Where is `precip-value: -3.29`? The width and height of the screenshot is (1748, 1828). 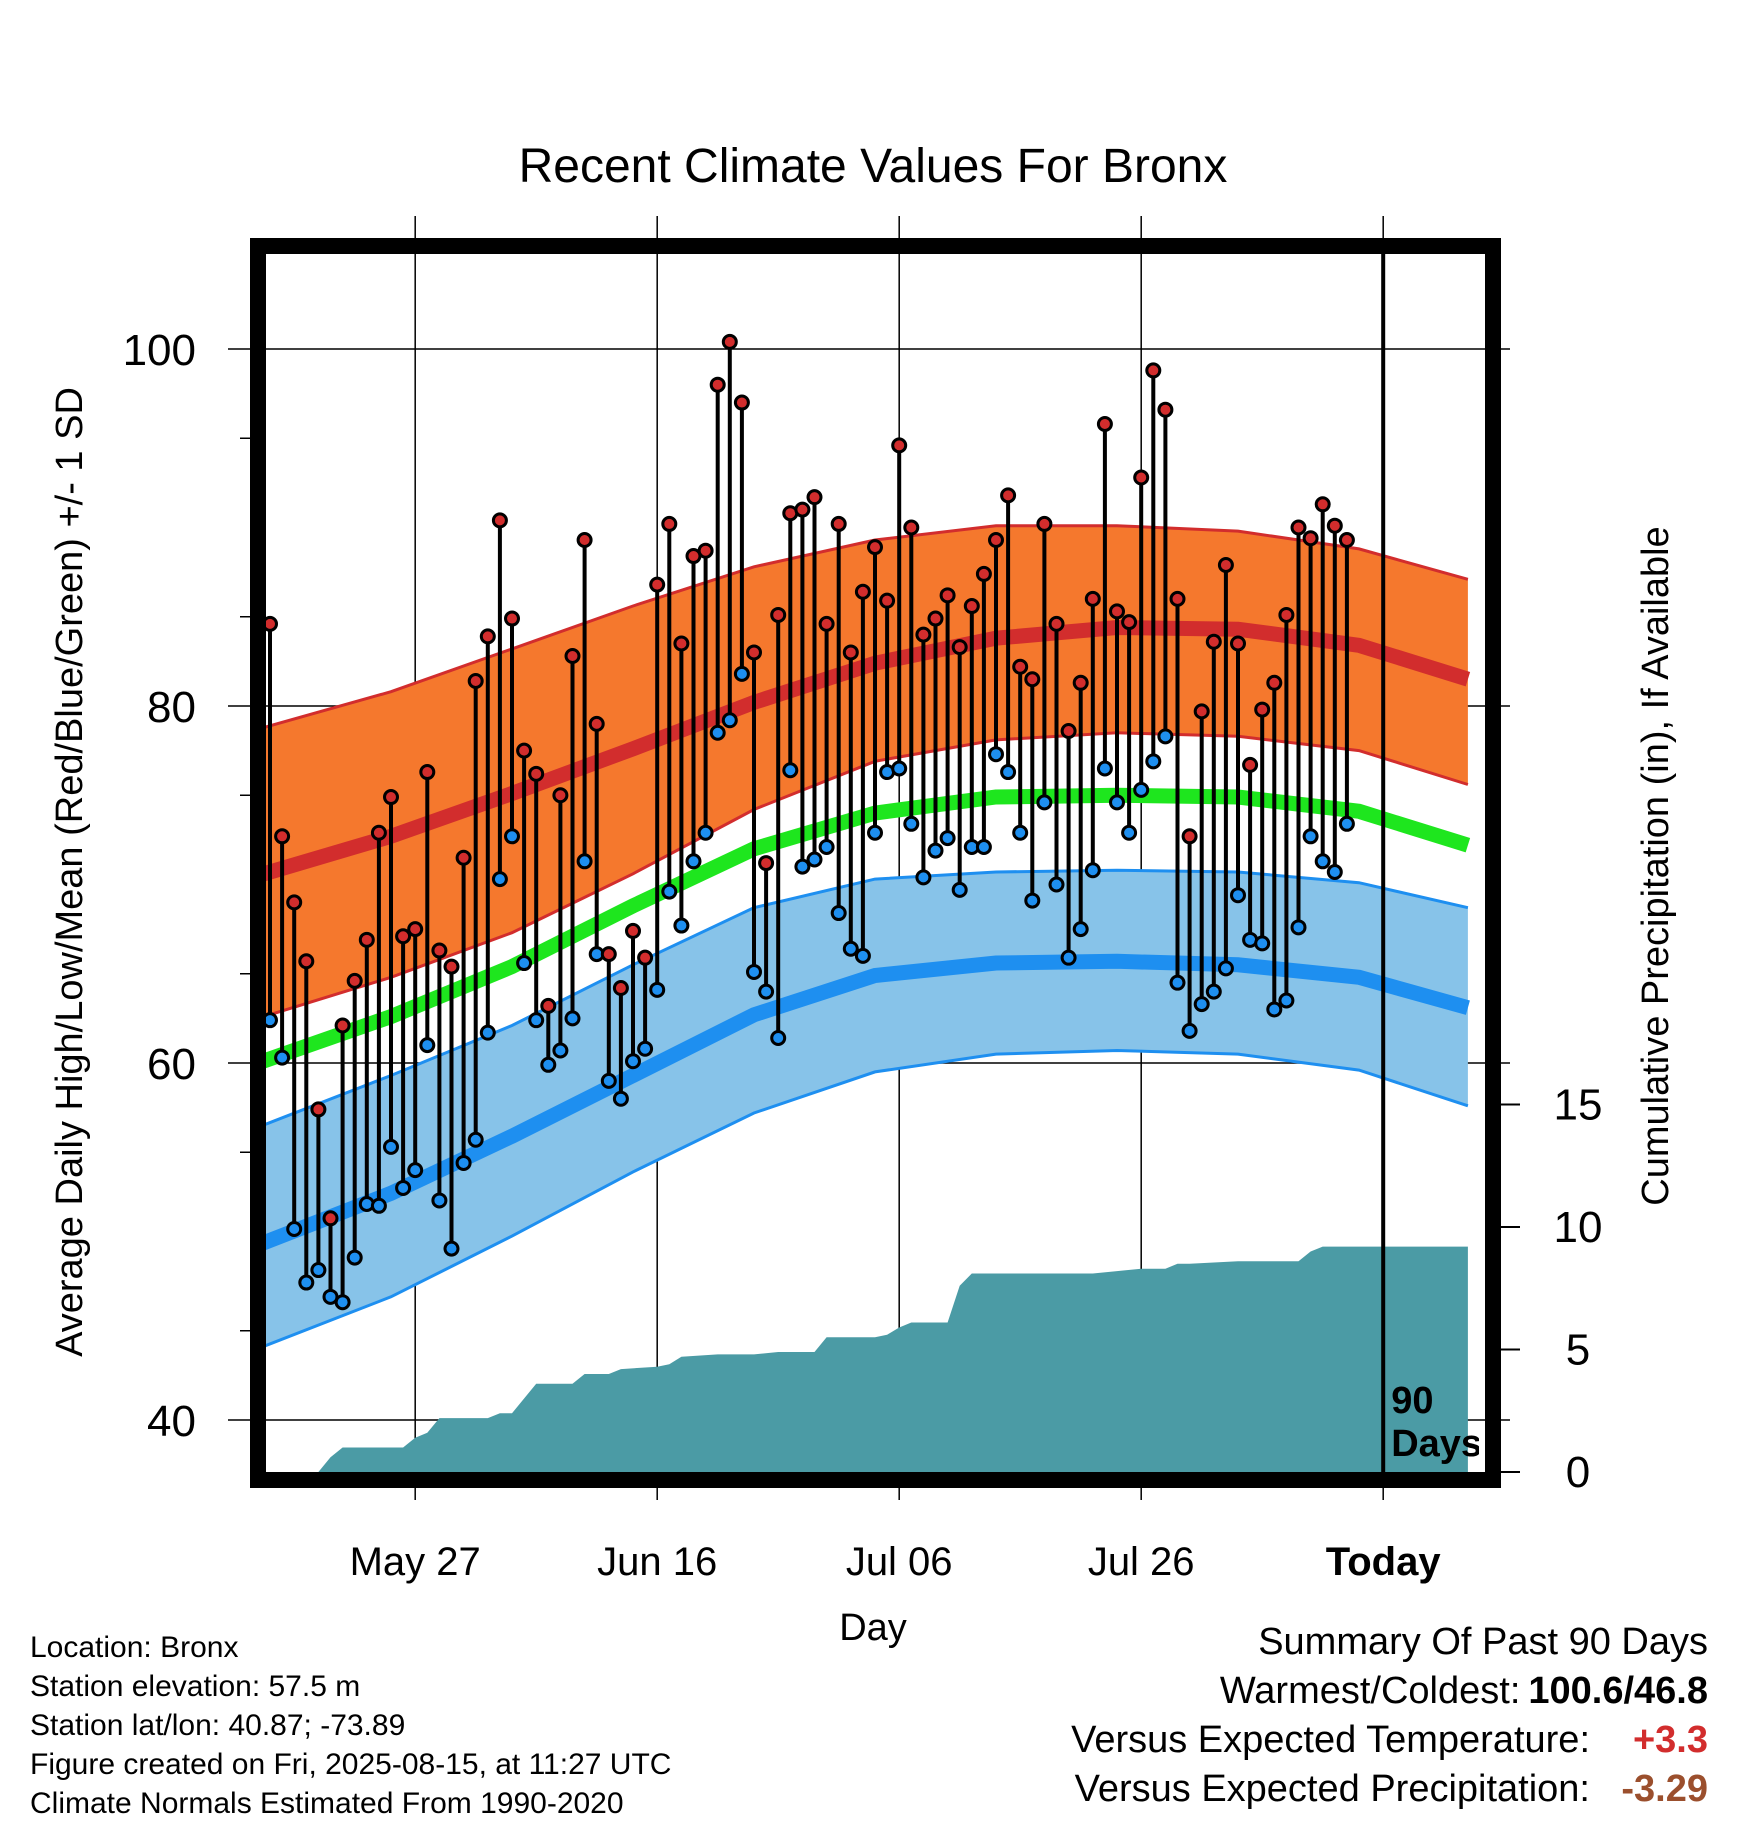 precip-value: -3.29 is located at coordinates (1664, 1789).